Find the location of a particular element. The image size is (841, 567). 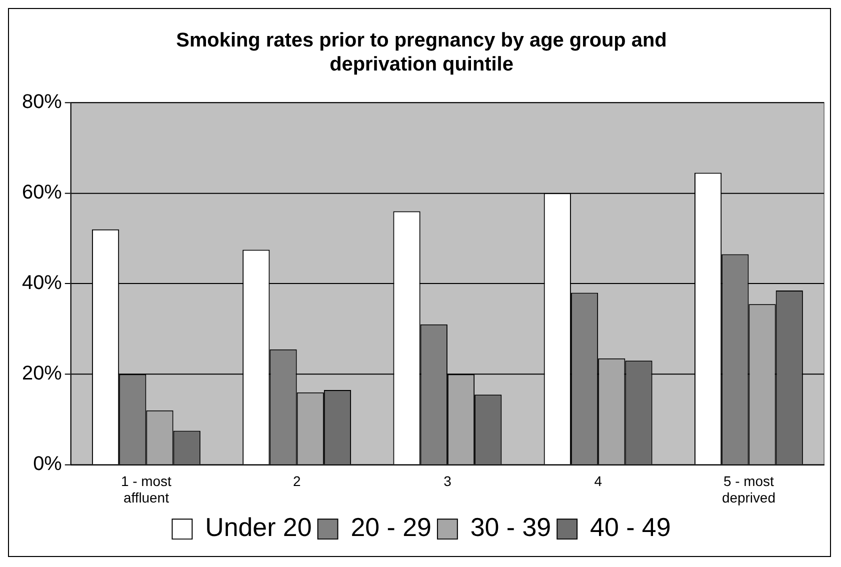

y-tick-label: 20% is located at coordinates (42, 373).